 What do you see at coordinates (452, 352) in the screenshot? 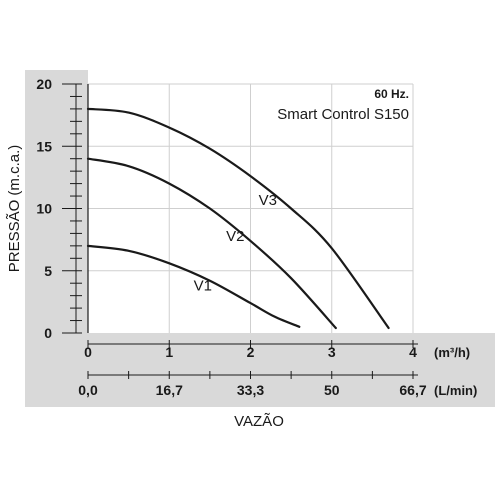
I see `x-unit-label: (m³/h)` at bounding box center [452, 352].